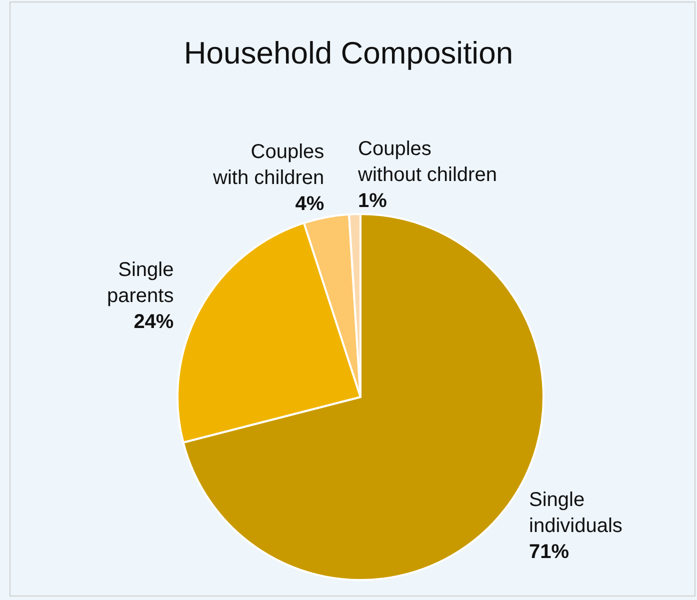 This screenshot has height=600, width=697. I want to click on slice-label: Single parents, so click(140, 283).